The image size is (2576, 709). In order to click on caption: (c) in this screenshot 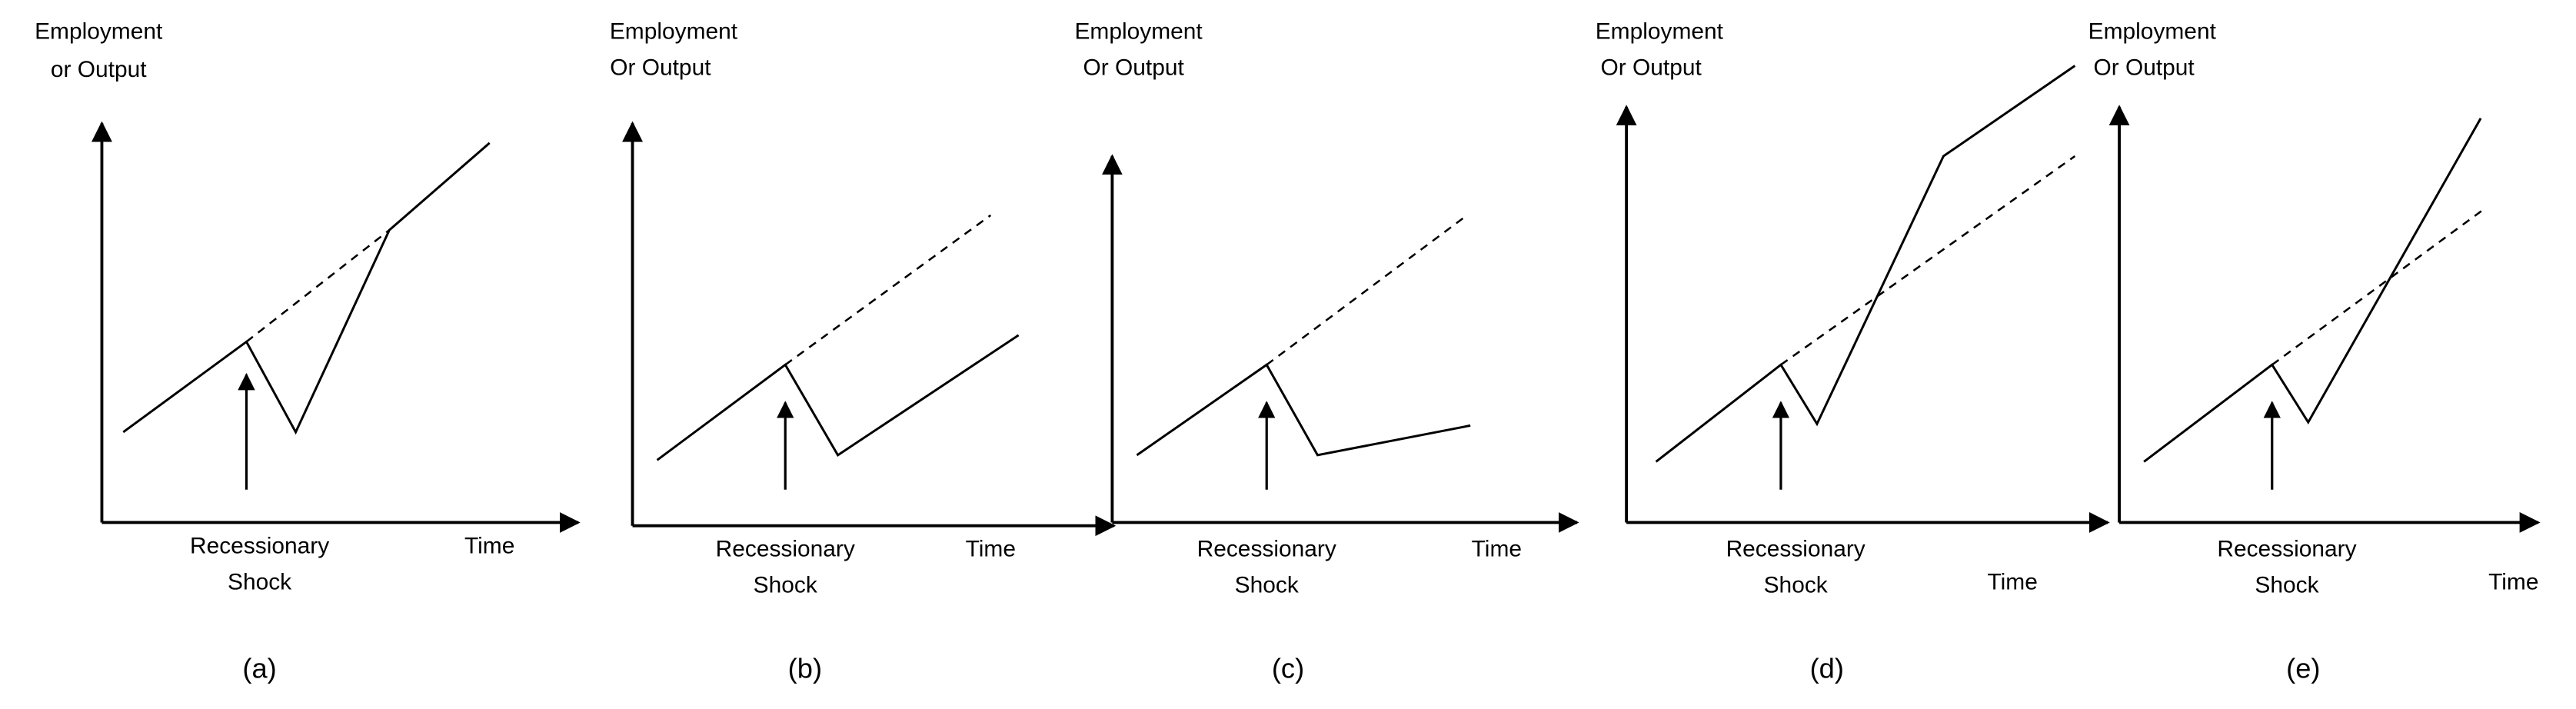, I will do `click(1288, 668)`.